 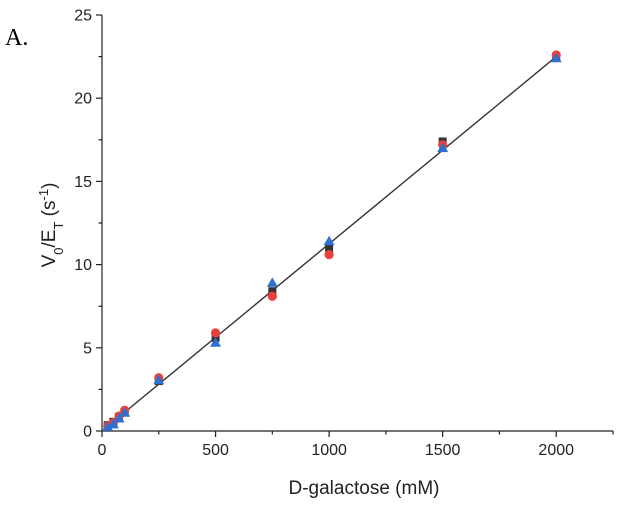 What do you see at coordinates (58, 226) in the screenshot?
I see `y-axis-title-sub: T` at bounding box center [58, 226].